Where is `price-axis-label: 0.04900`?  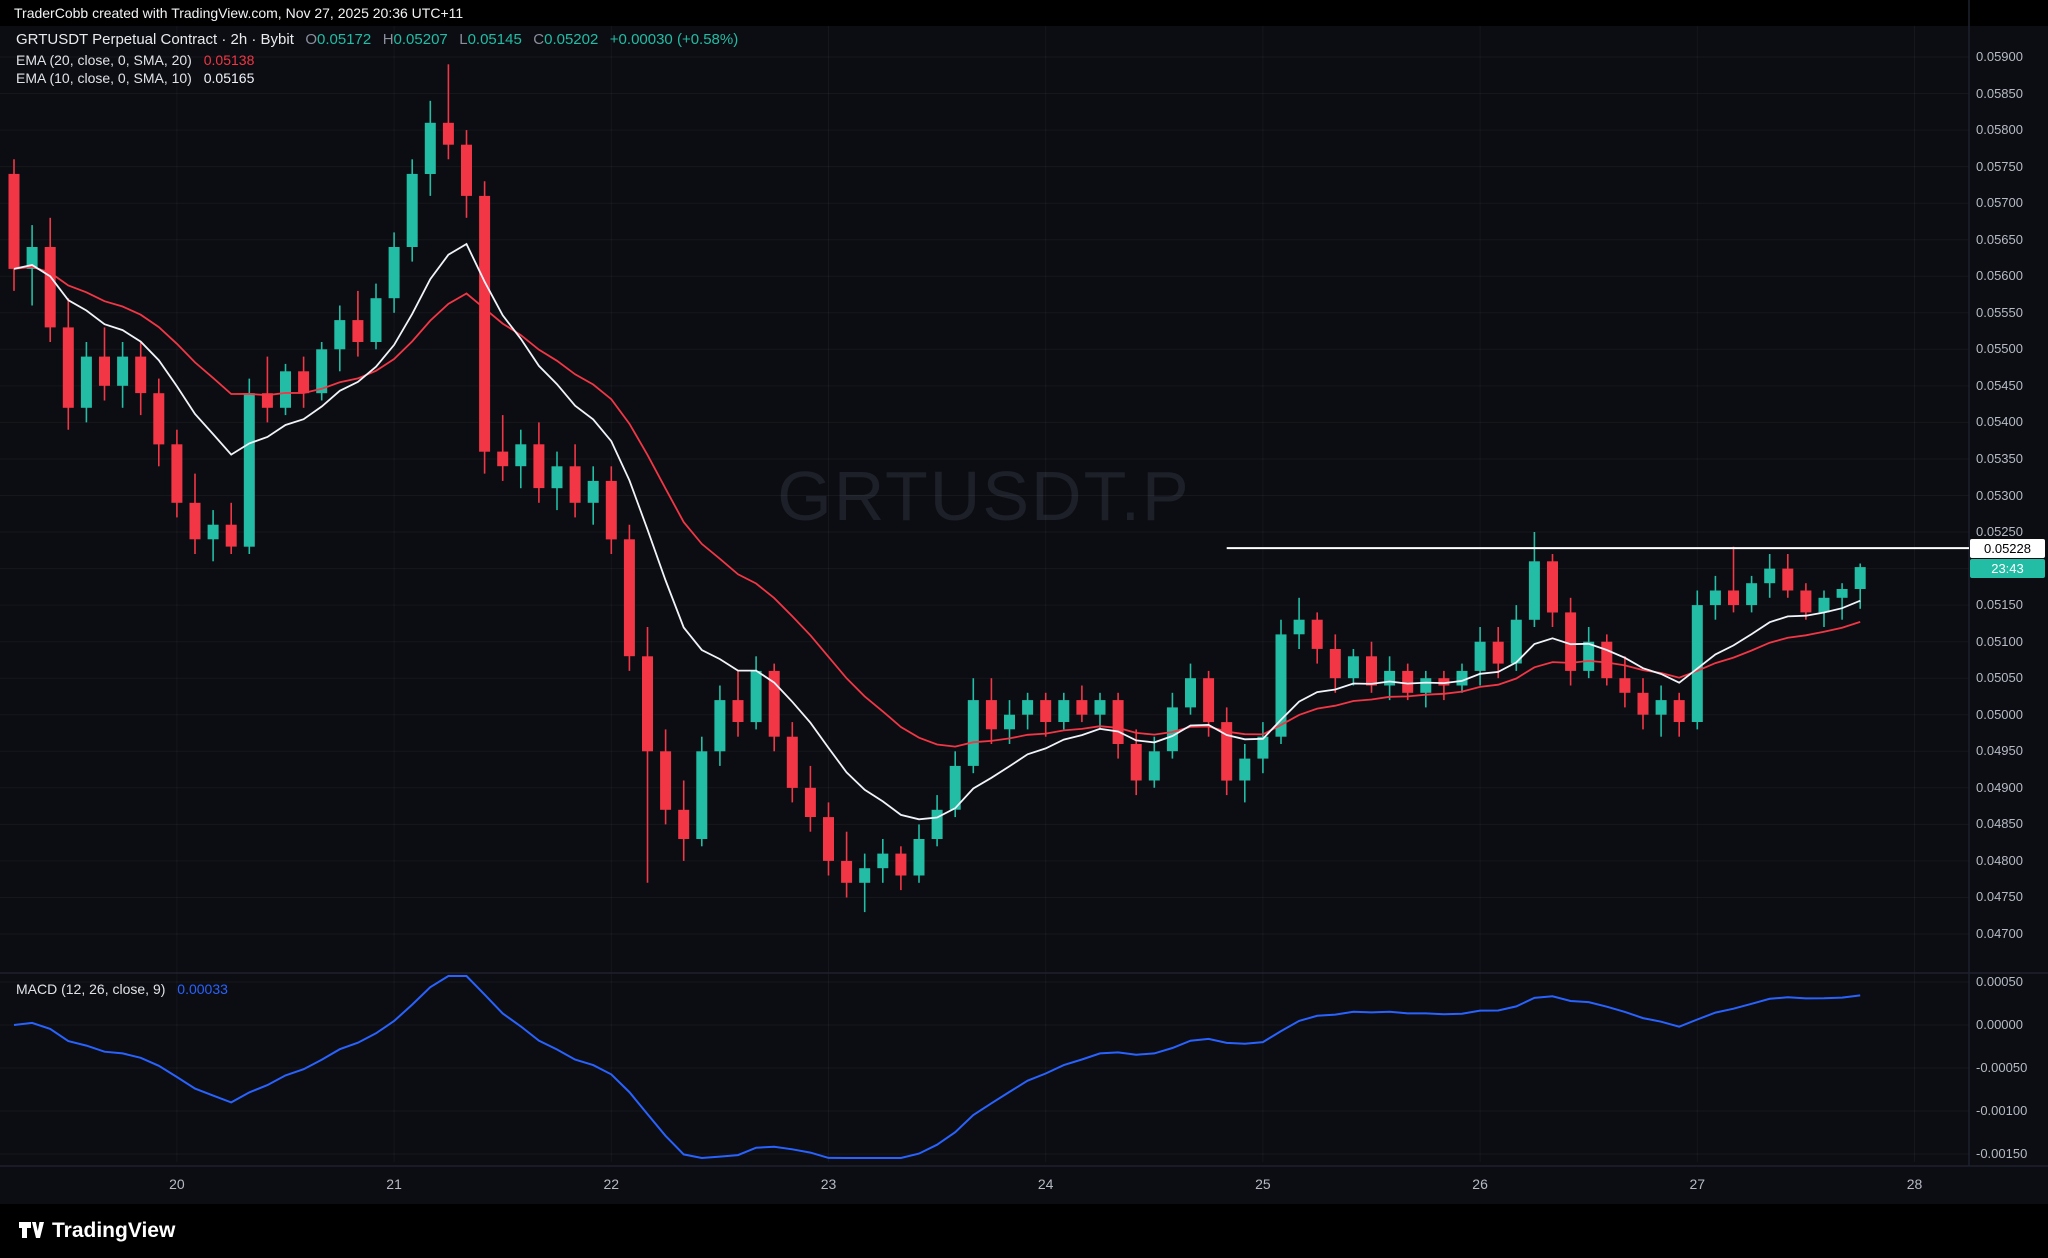
price-axis-label: 0.04900 is located at coordinates (1999, 787).